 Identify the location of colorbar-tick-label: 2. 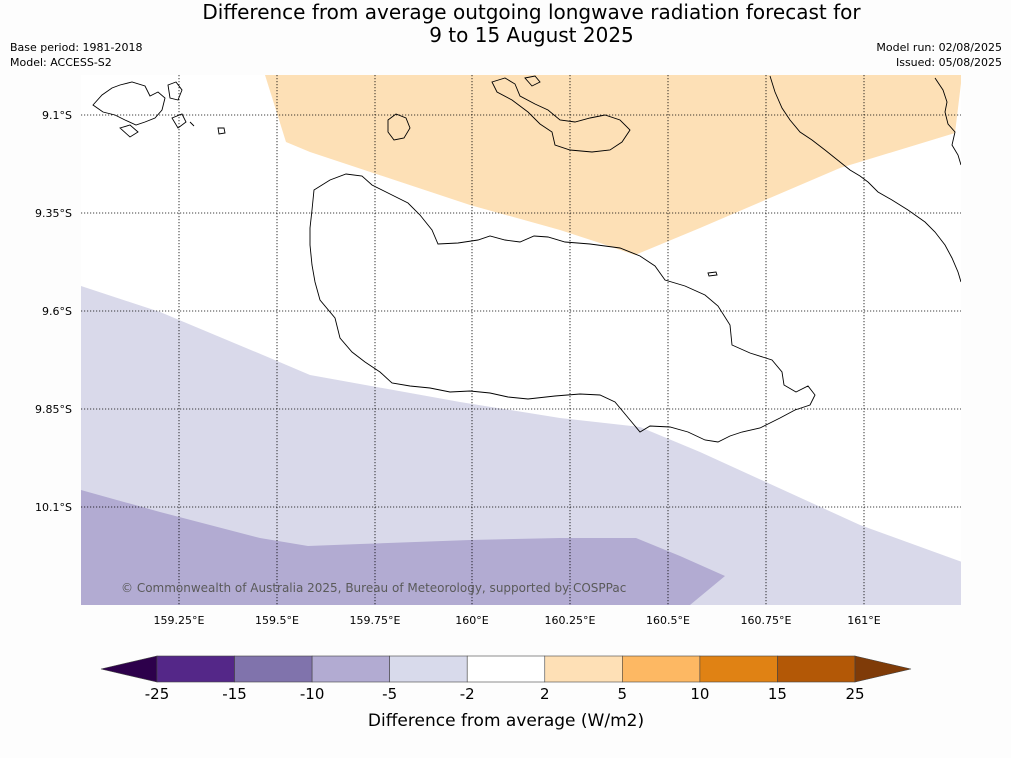
(545, 694).